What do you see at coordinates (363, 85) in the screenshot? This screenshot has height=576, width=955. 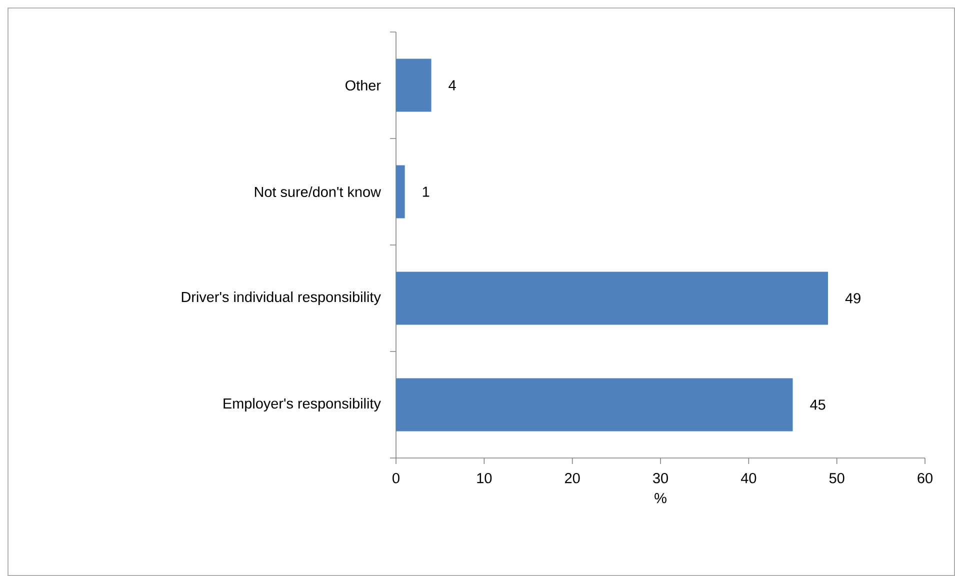 I see `y-tick-label: Other` at bounding box center [363, 85].